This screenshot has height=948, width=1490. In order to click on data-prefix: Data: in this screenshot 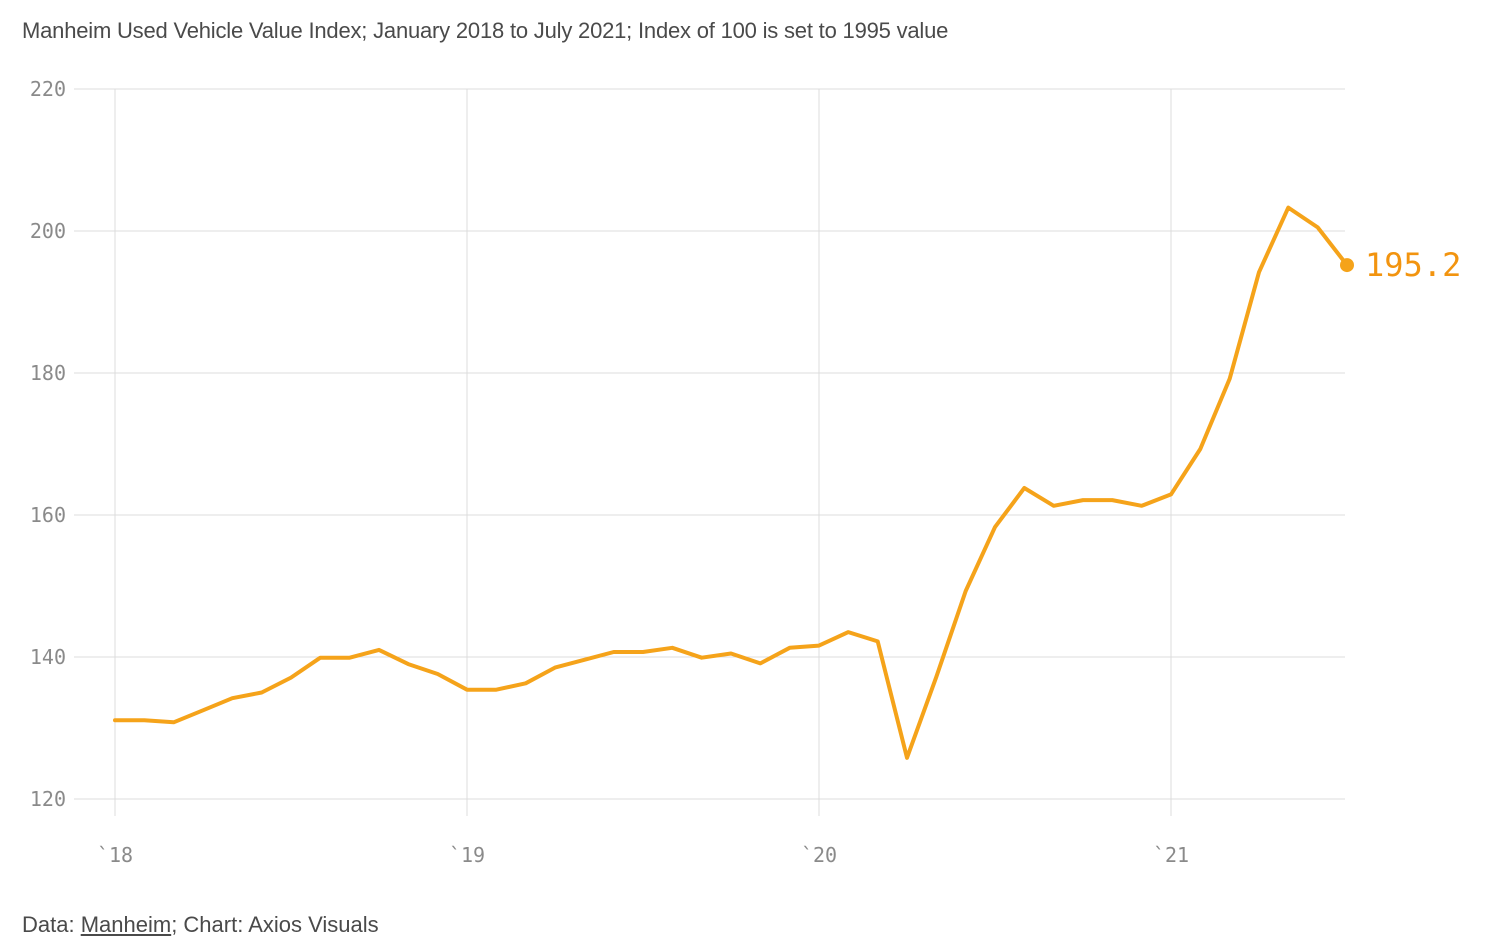, I will do `click(51, 924)`.